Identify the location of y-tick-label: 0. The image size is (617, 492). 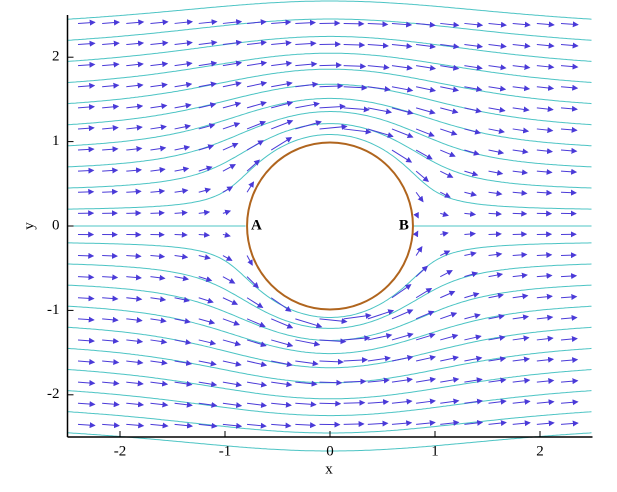
(56, 225).